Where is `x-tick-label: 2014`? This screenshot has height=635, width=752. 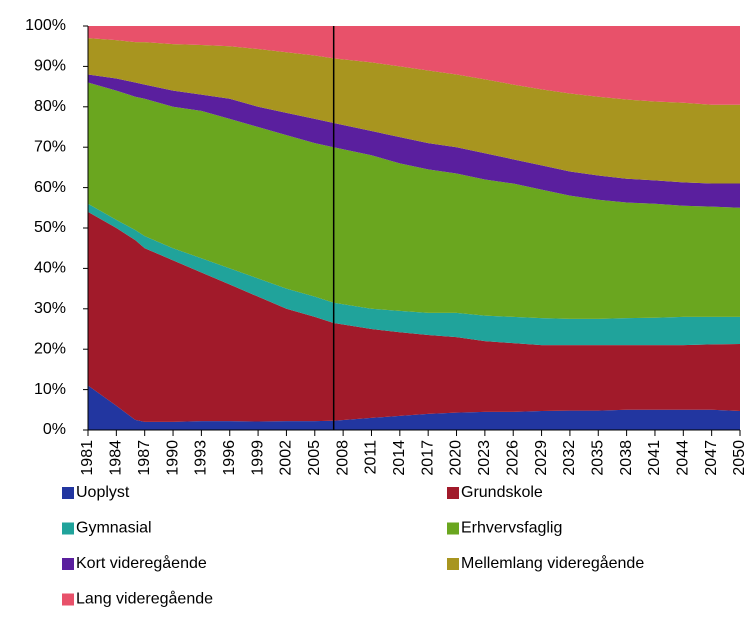
x-tick-label: 2014 is located at coordinates (399, 458).